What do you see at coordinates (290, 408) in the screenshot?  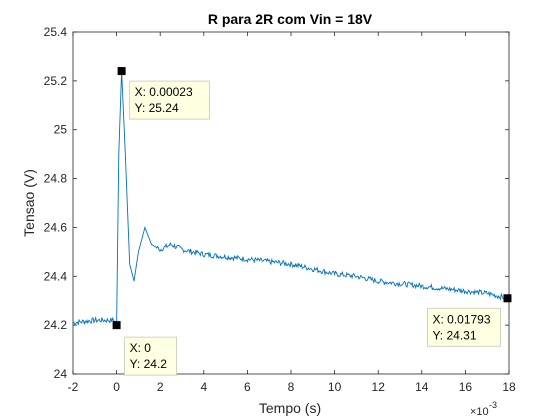 I see `x-axis-label: Tempo (s)` at bounding box center [290, 408].